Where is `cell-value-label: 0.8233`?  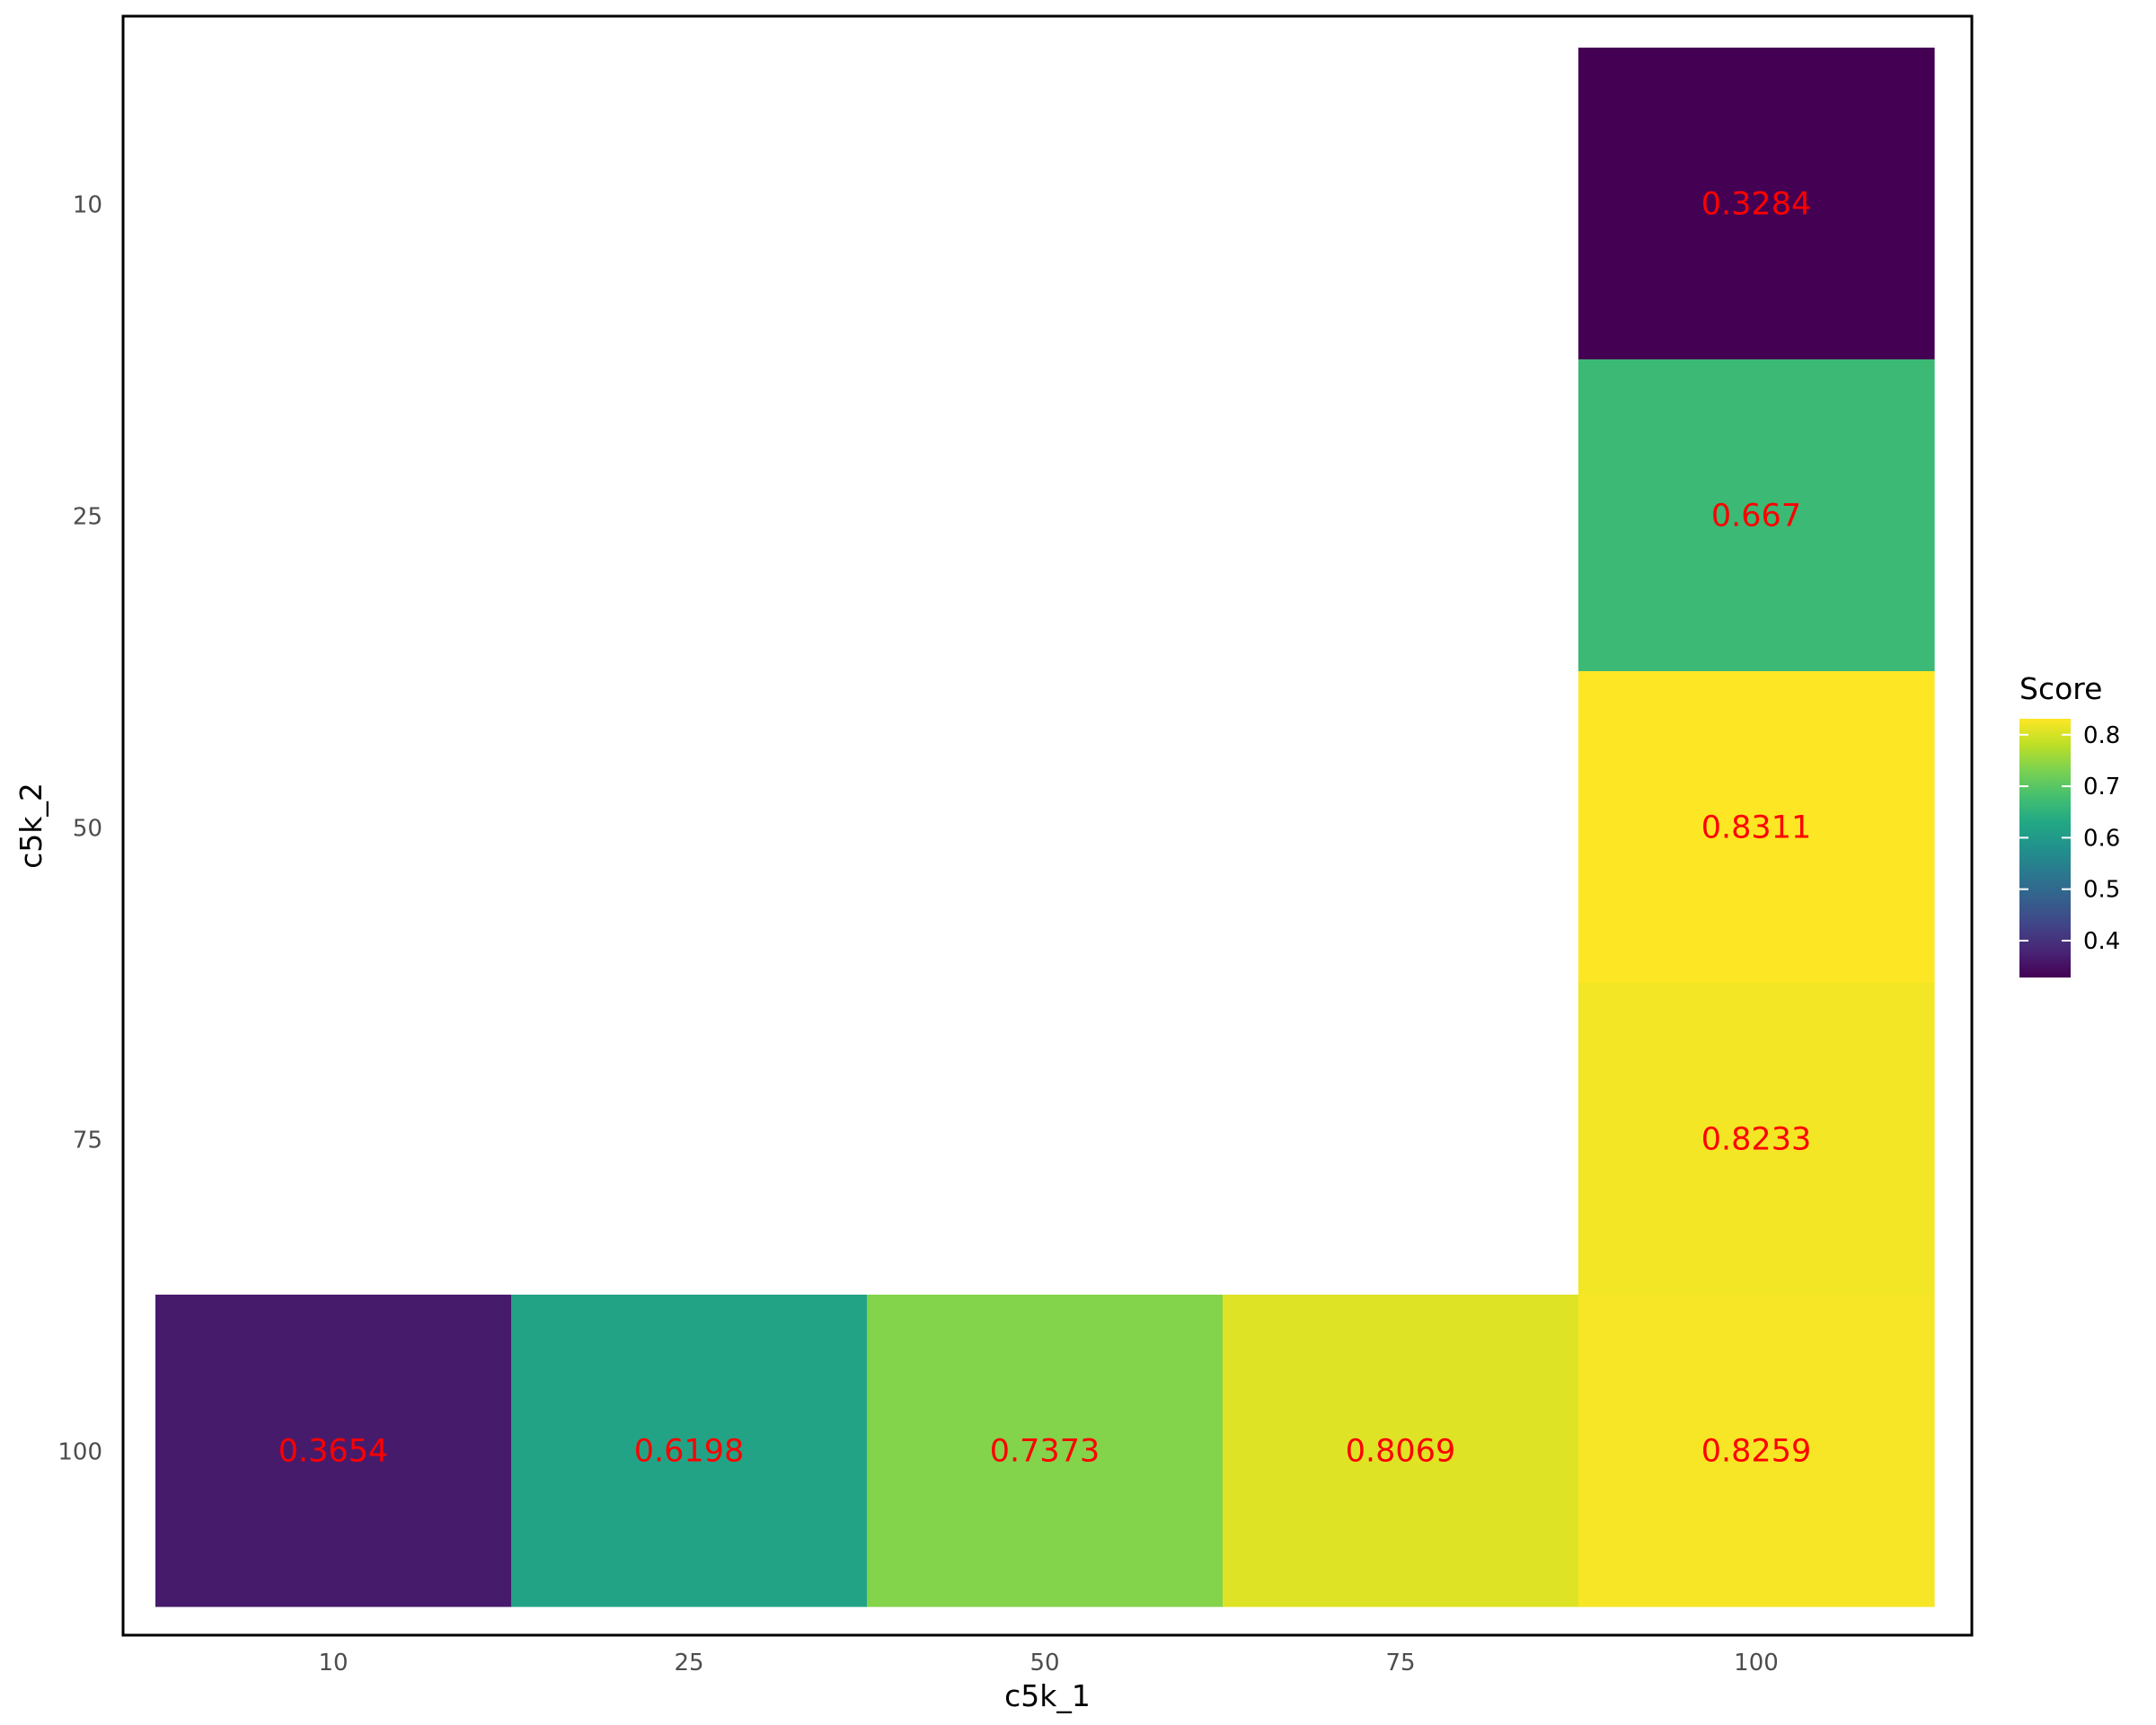
cell-value-label: 0.8233 is located at coordinates (1756, 1140).